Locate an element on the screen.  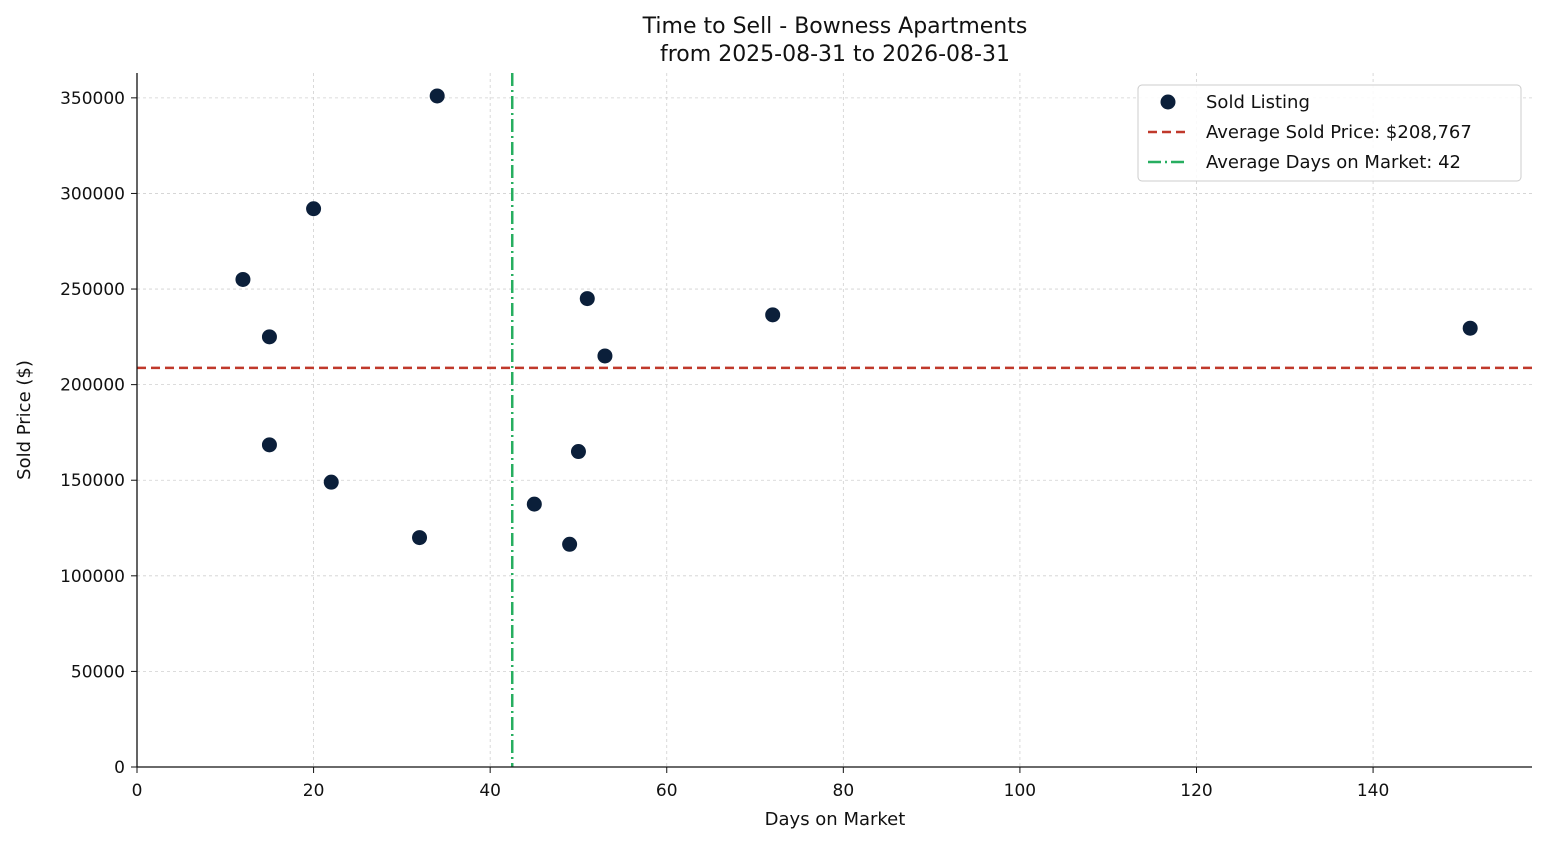
x-tick-label: 0 is located at coordinates (137, 791).